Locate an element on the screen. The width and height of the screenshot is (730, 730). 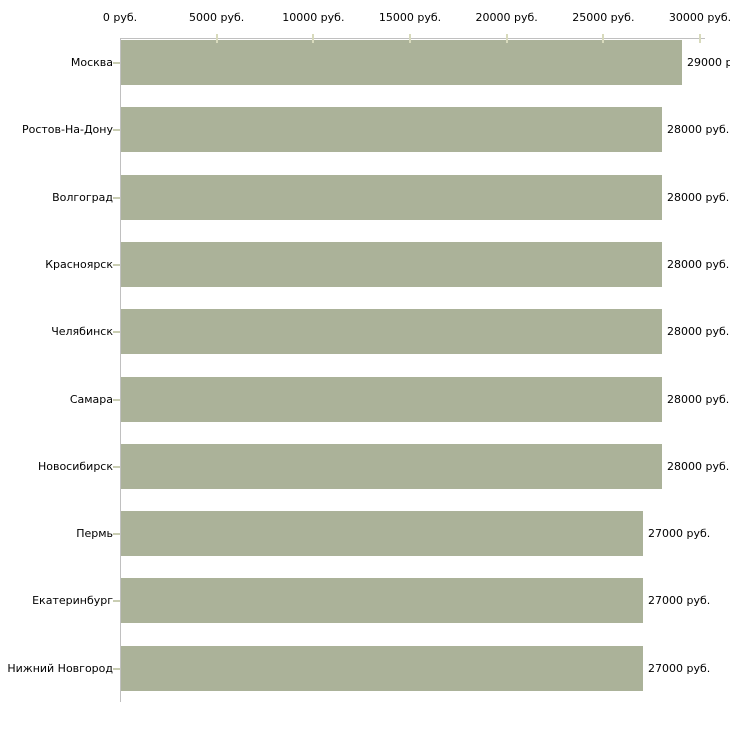
x-axis-line is located at coordinates (412, 38).